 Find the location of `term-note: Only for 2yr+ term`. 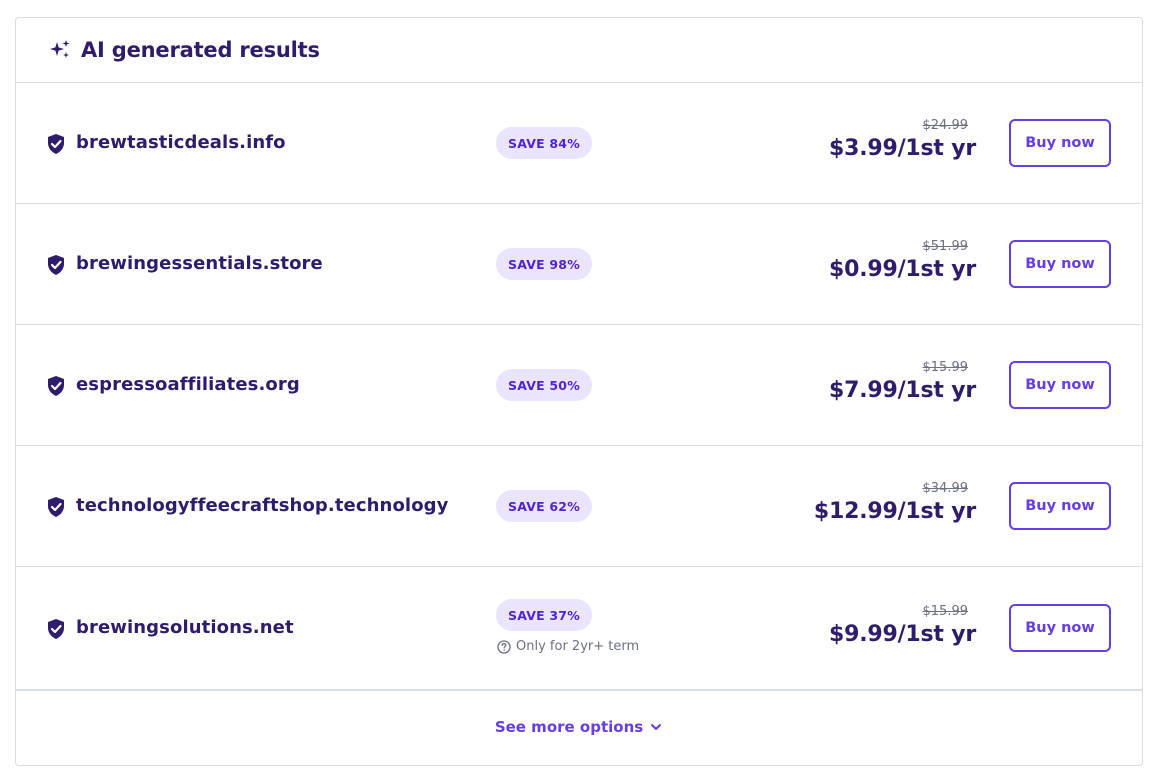

term-note: Only for 2yr+ term is located at coordinates (568, 646).